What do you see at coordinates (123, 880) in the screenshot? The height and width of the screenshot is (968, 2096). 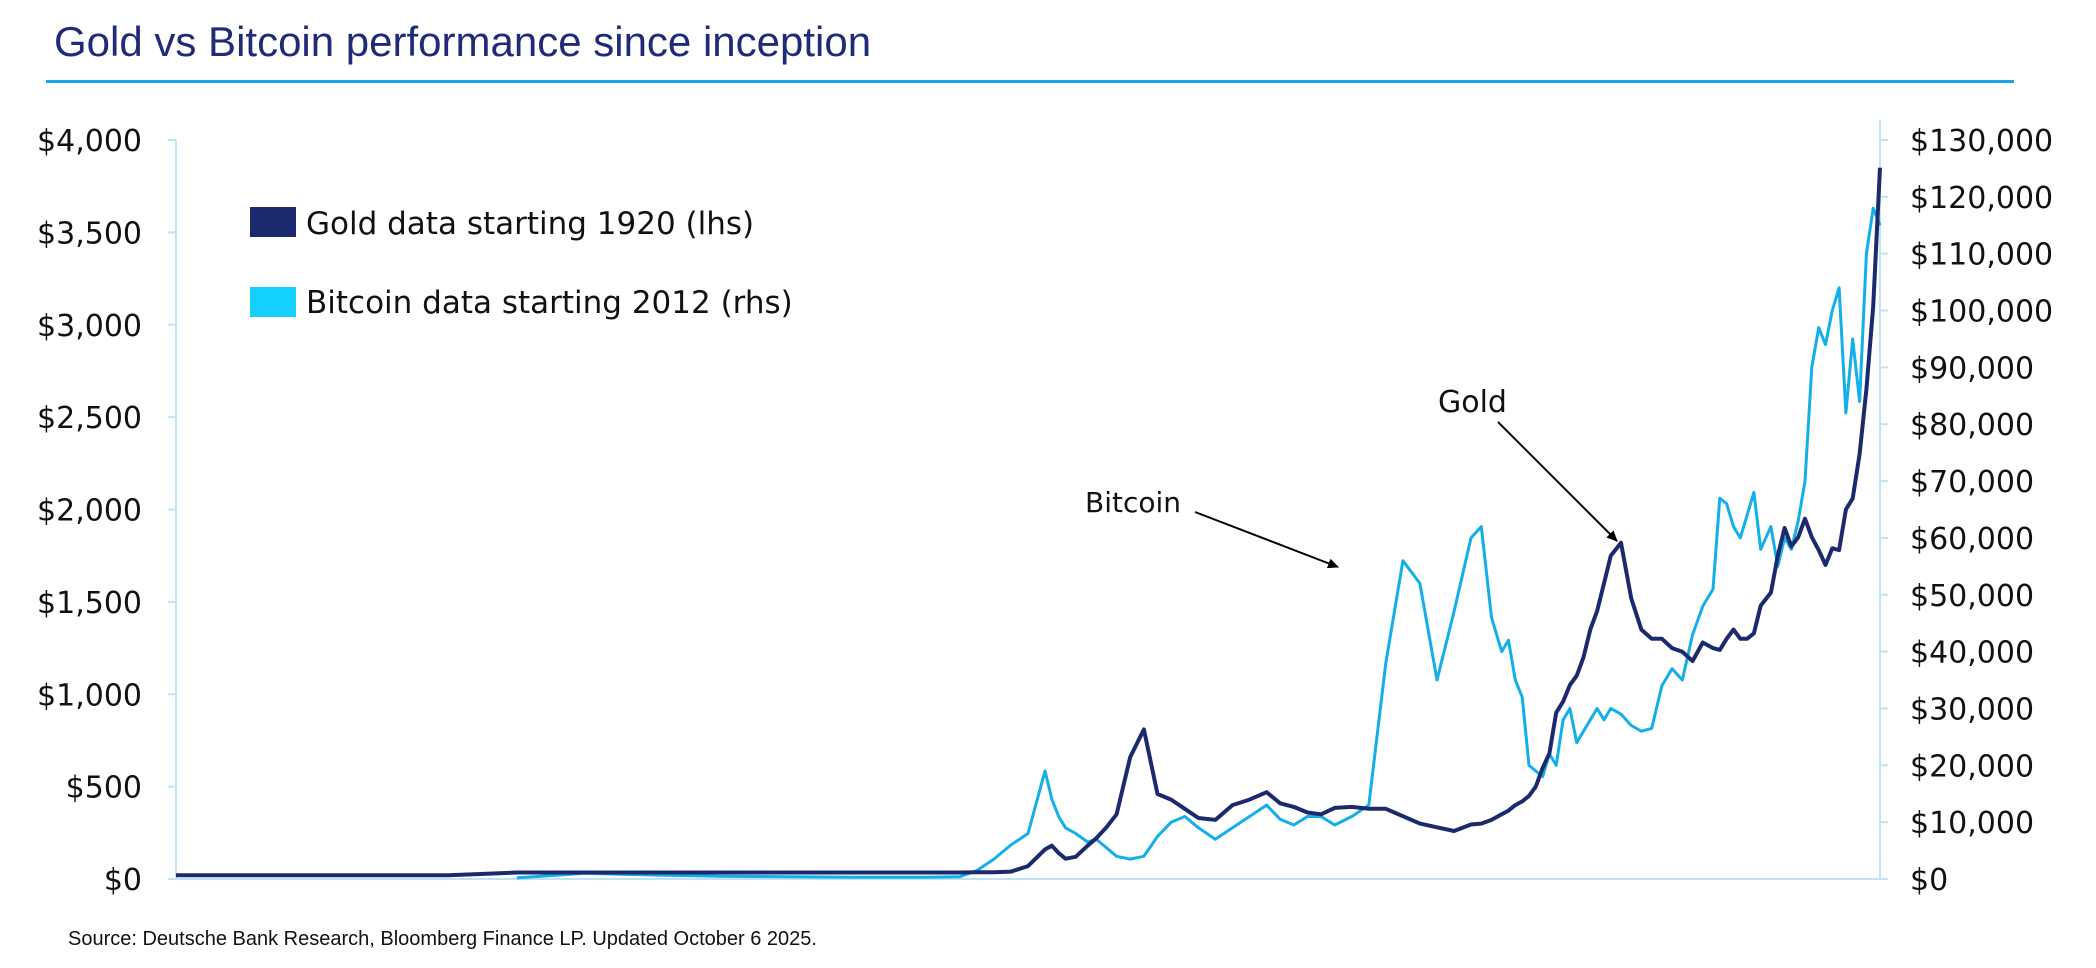 I see `left-tick-label: $0` at bounding box center [123, 880].